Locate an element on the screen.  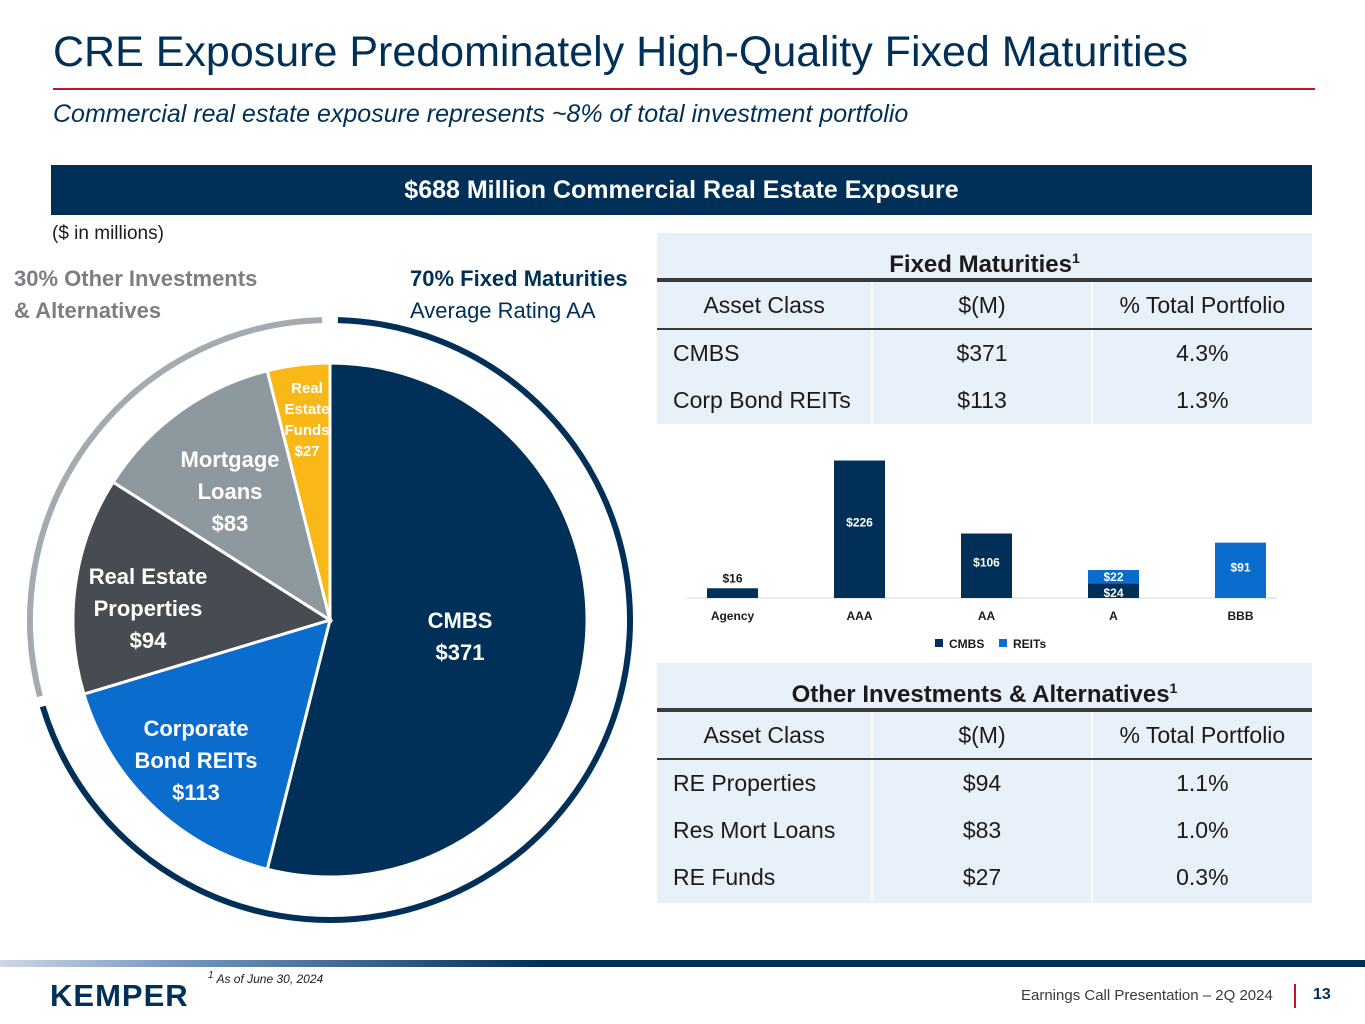
pct-cell: 4.3% is located at coordinates (1202, 353).